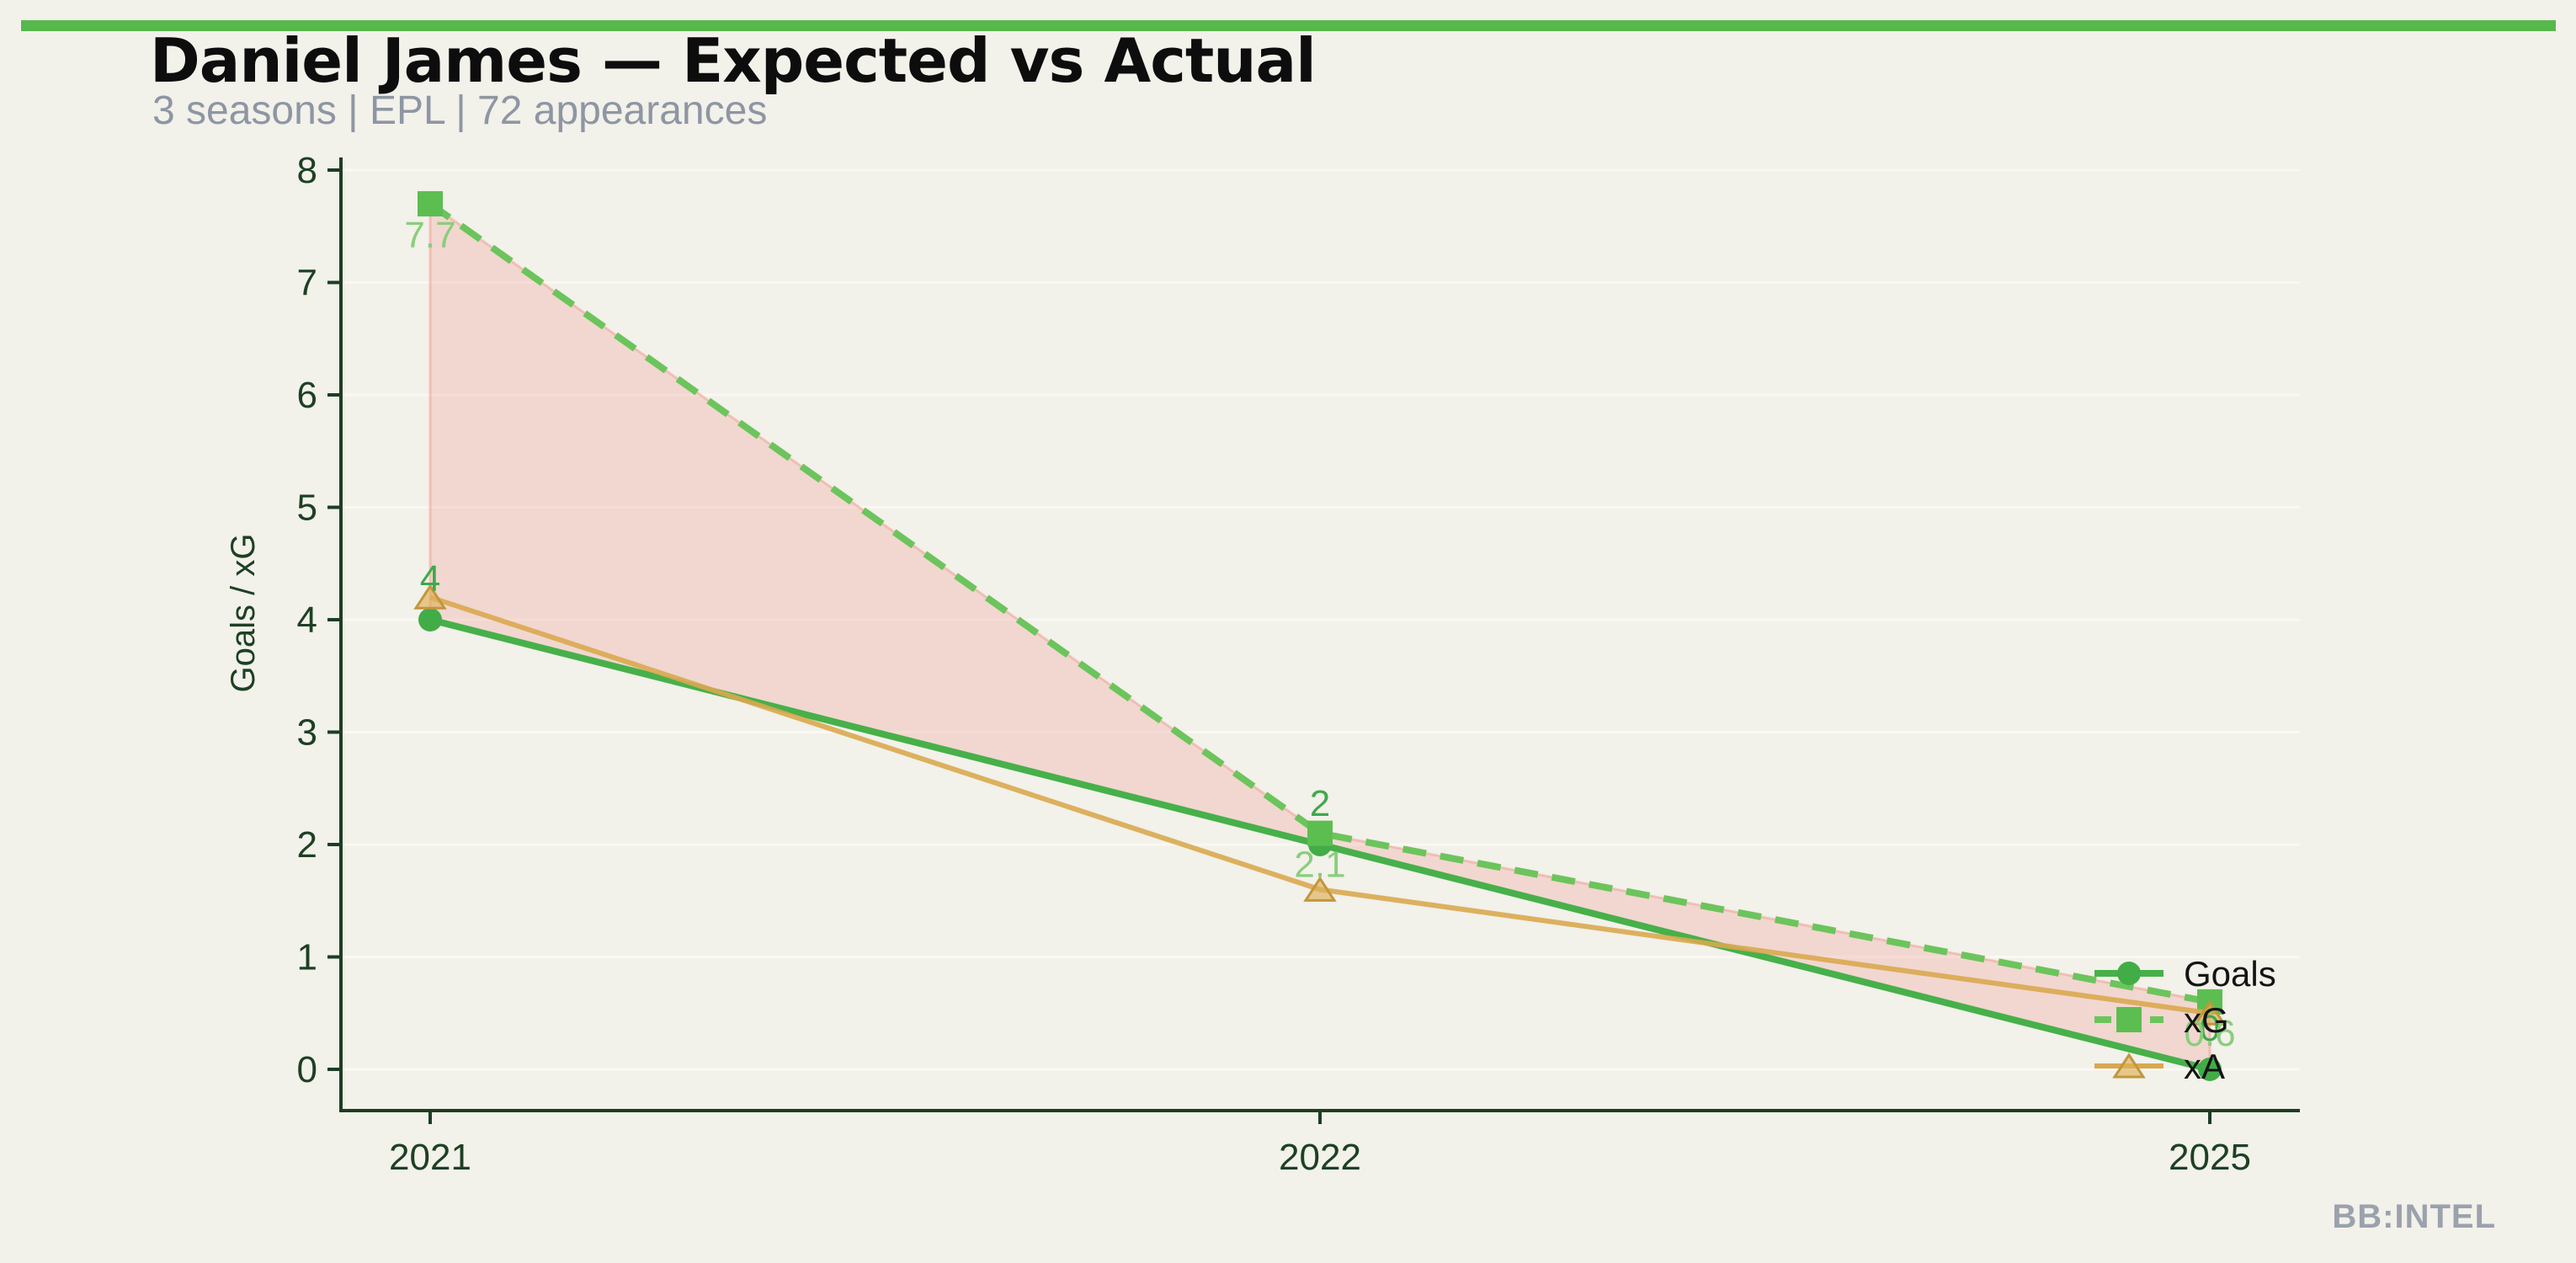 The image size is (2576, 1263). I want to click on point-label-goals: 4, so click(430, 579).